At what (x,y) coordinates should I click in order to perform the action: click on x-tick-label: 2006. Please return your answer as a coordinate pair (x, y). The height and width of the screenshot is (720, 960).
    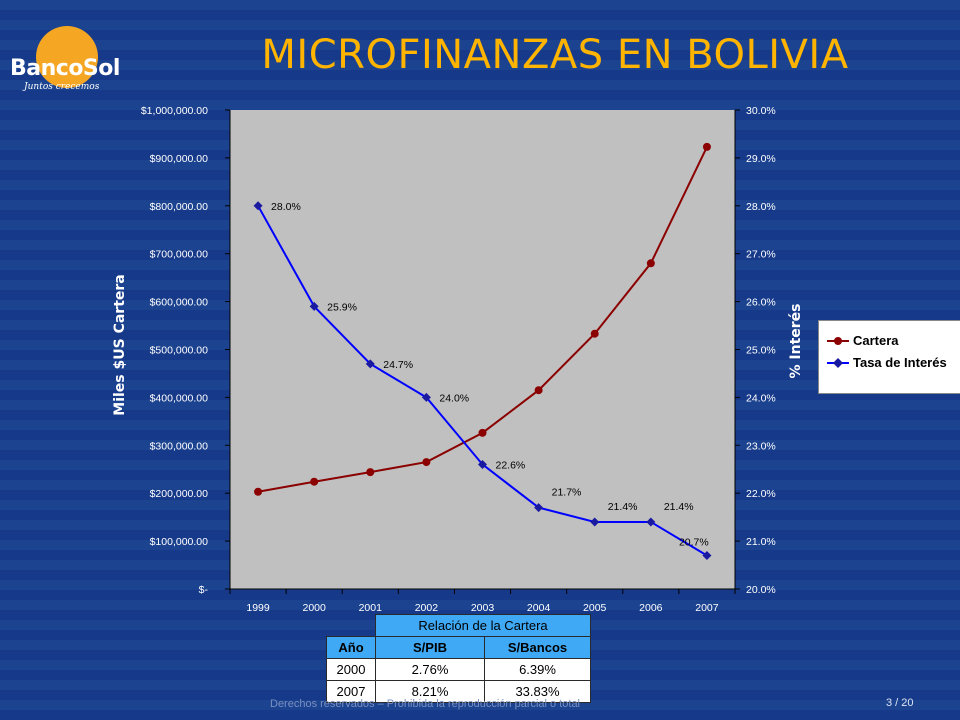
    Looking at the image, I should click on (651, 608).